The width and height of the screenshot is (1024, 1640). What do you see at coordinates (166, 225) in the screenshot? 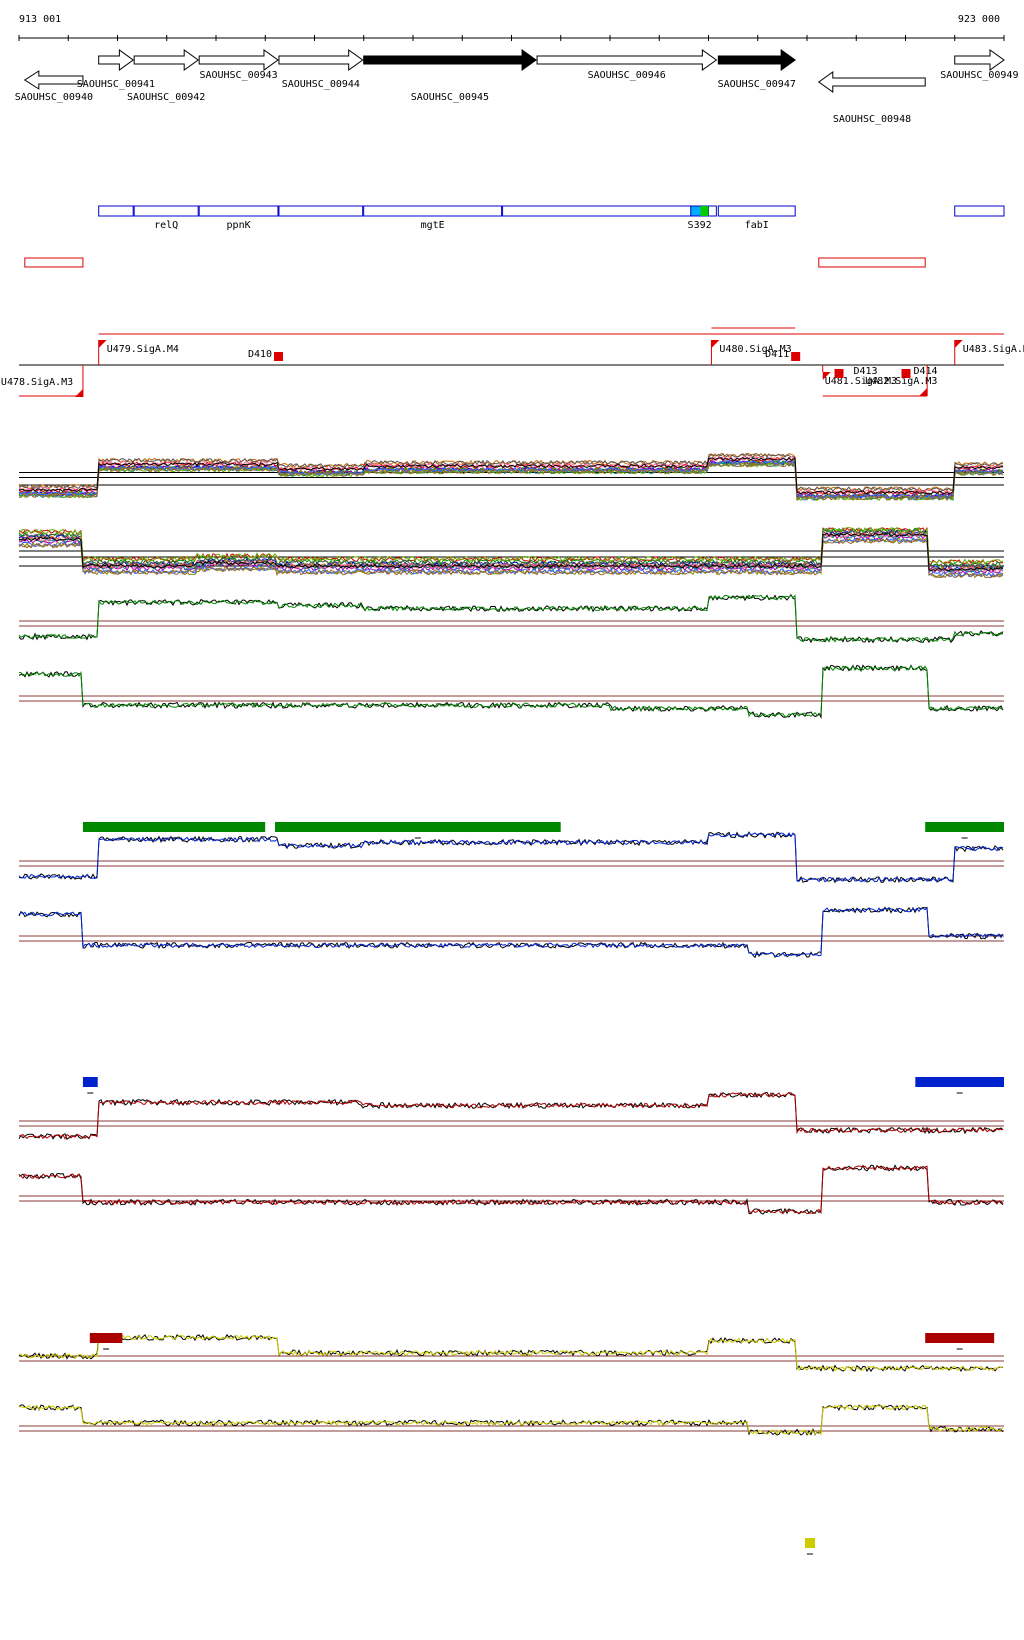
I see `annotation-label: relQ` at bounding box center [166, 225].